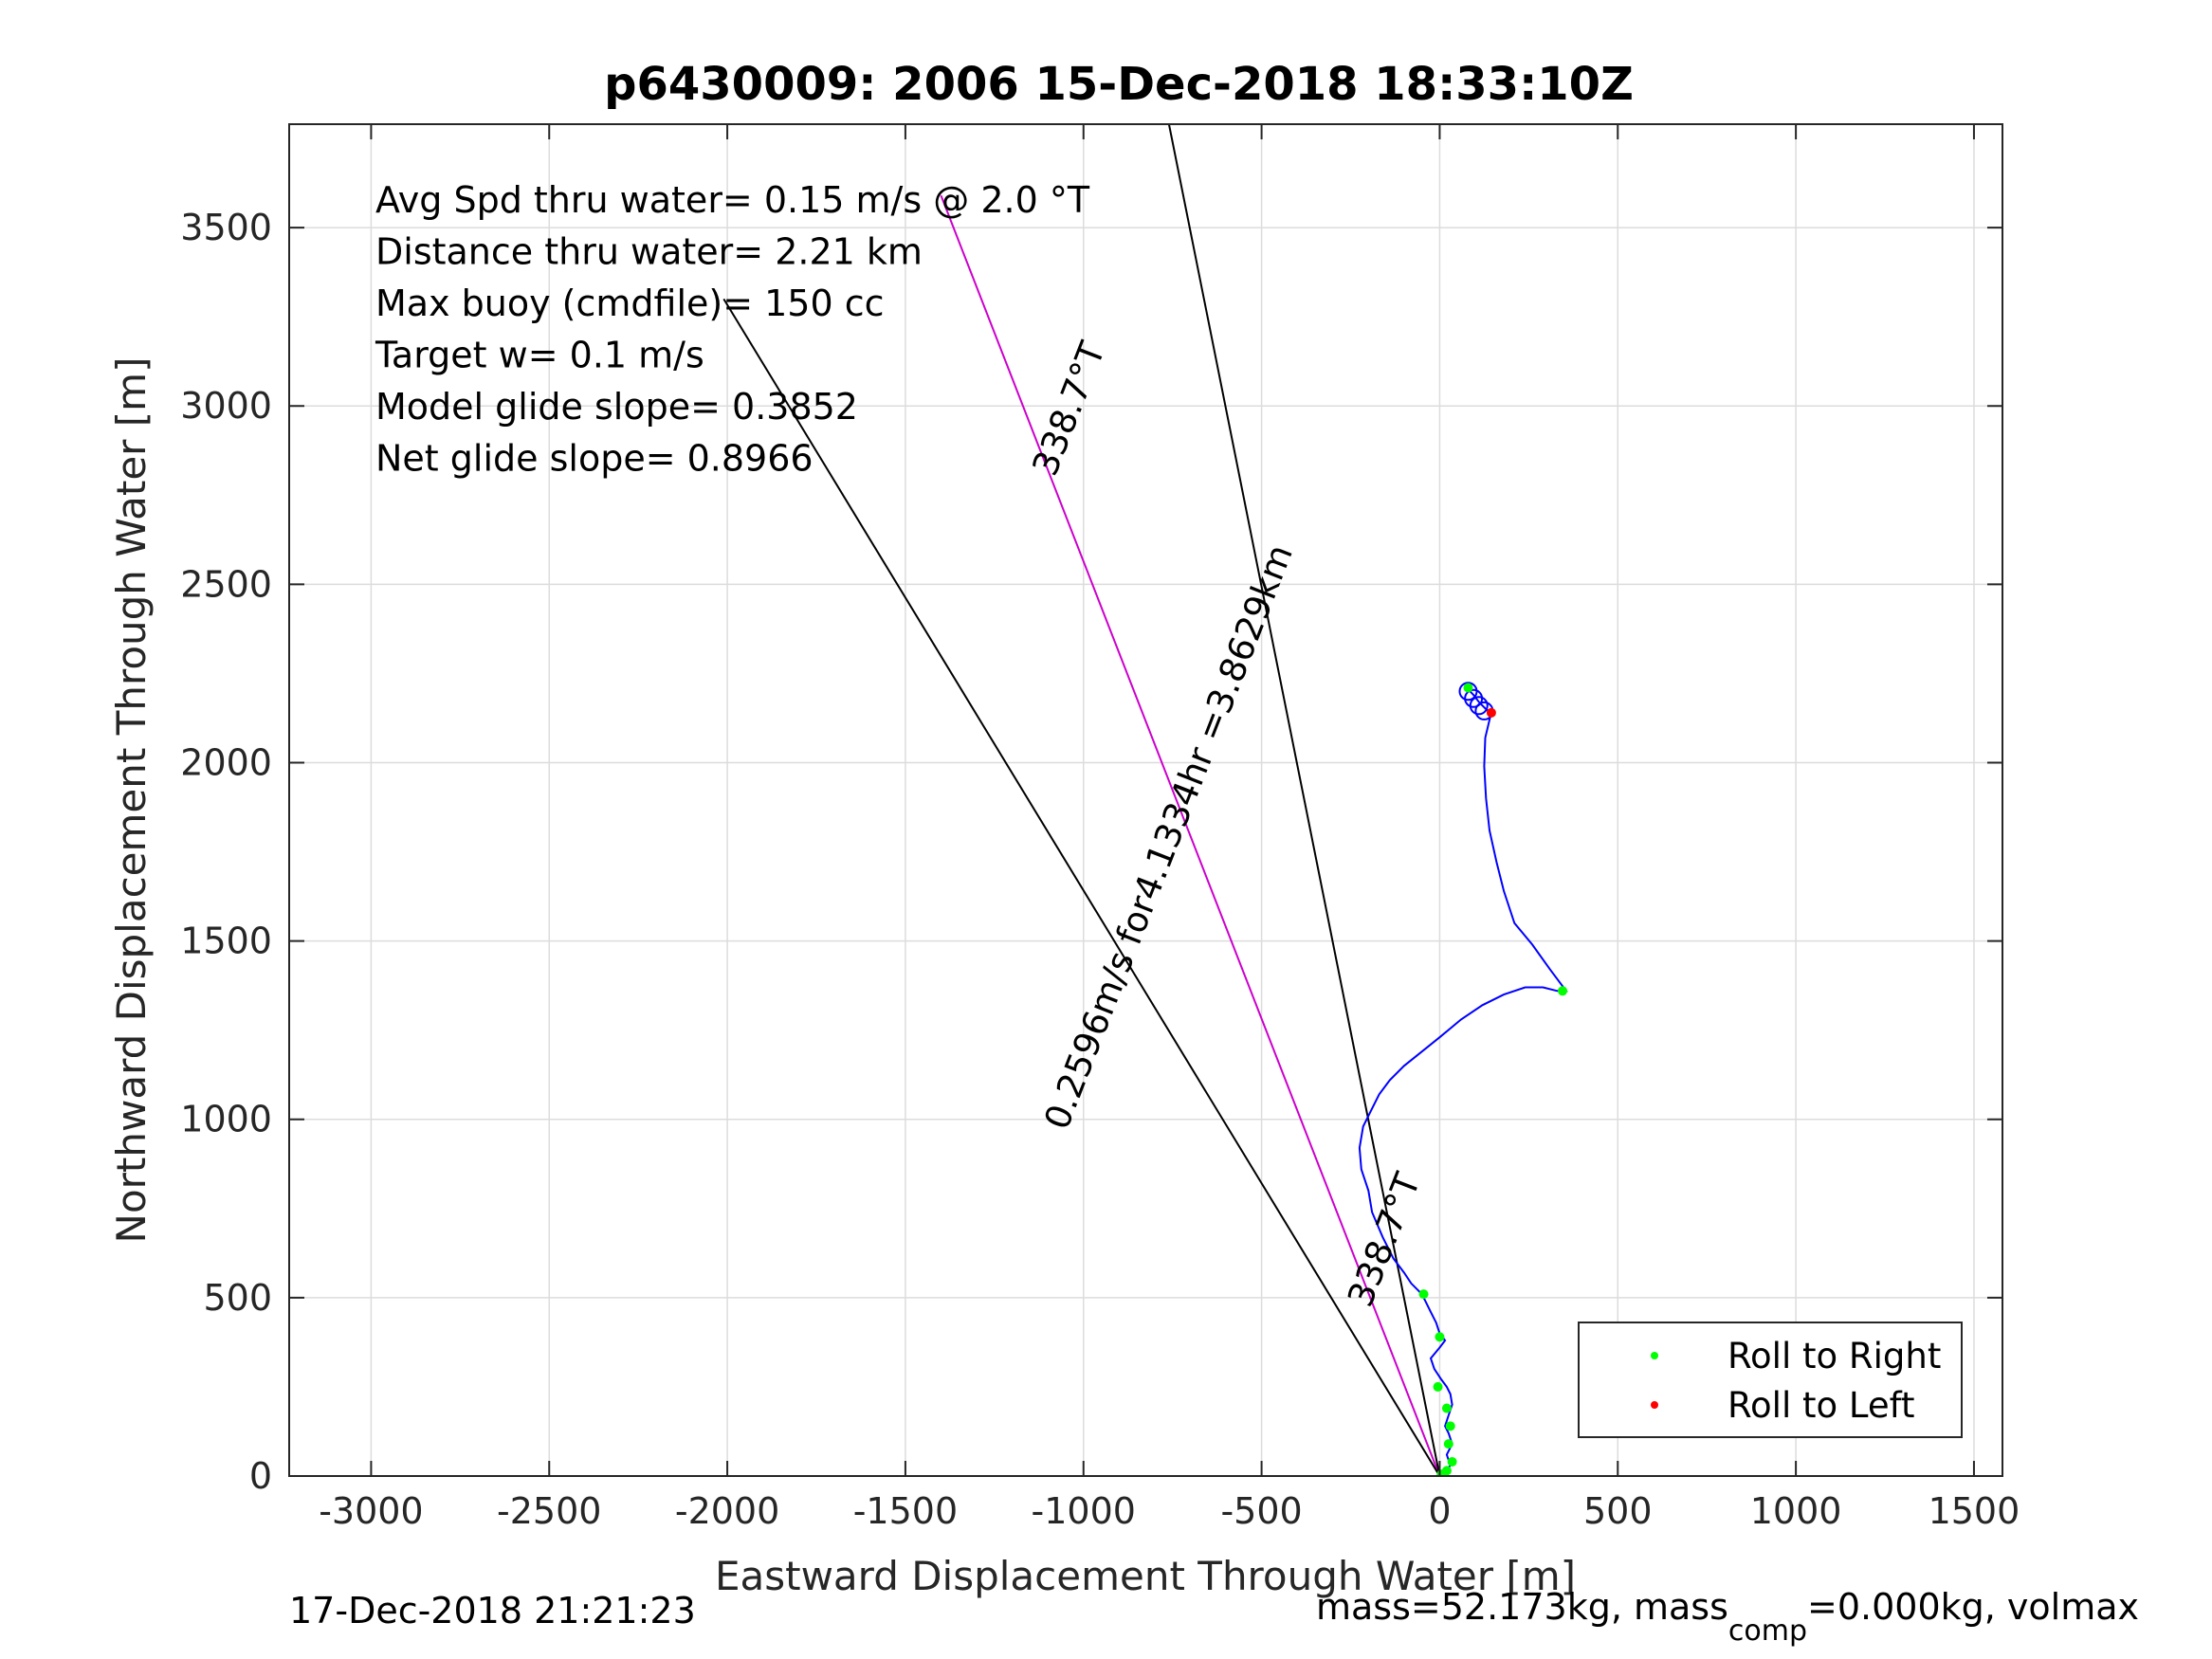 This screenshot has height=1659, width=2212. Describe the element at coordinates (226, 941) in the screenshot. I see `y-tick-label: 1500` at that location.